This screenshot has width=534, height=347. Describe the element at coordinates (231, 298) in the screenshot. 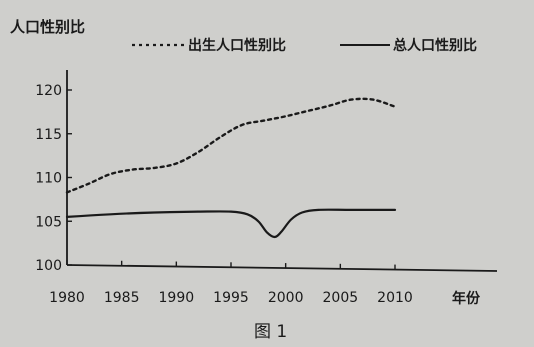

I see `x-tick-label: 1995` at that location.